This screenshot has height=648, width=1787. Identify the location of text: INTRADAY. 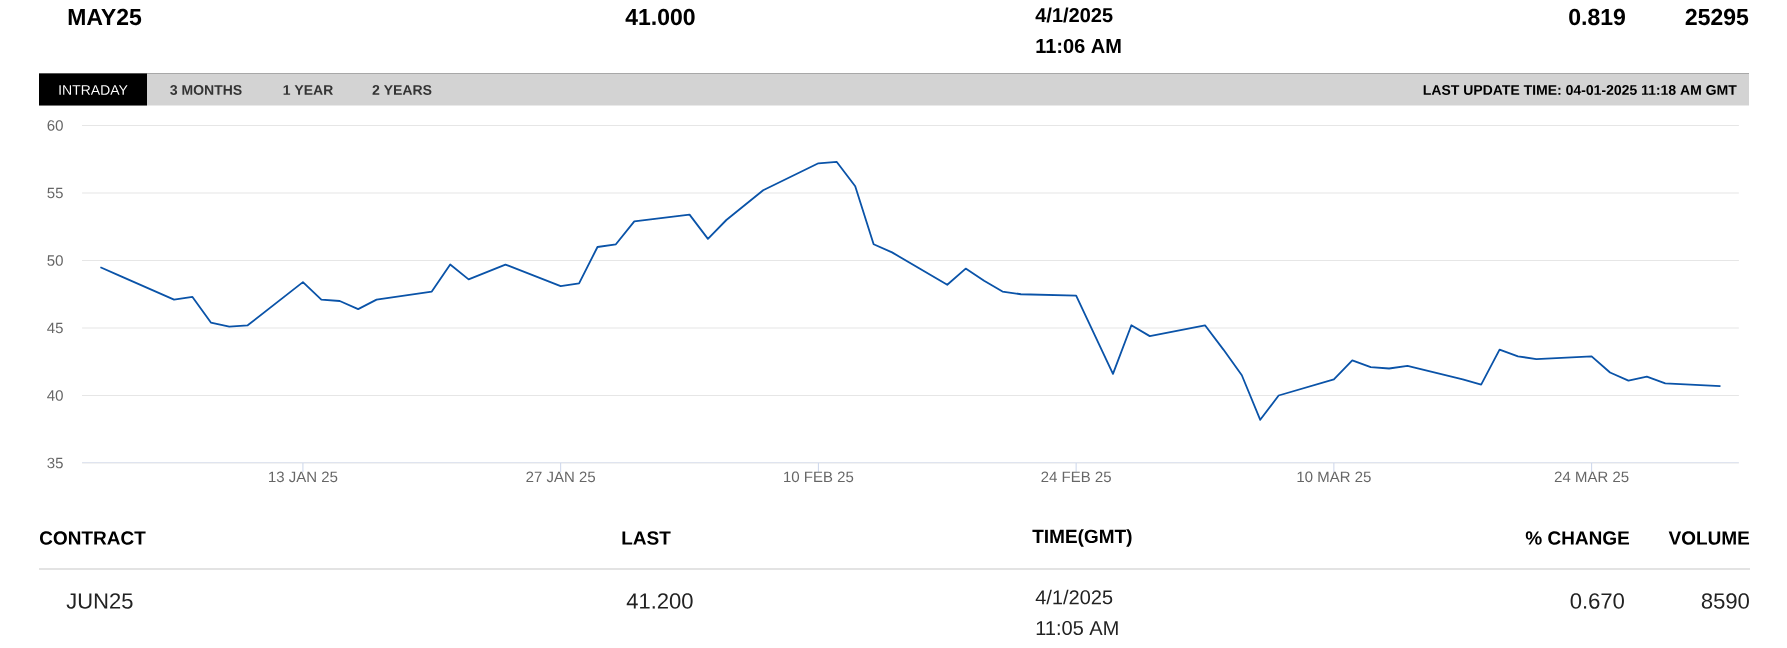
(93, 90).